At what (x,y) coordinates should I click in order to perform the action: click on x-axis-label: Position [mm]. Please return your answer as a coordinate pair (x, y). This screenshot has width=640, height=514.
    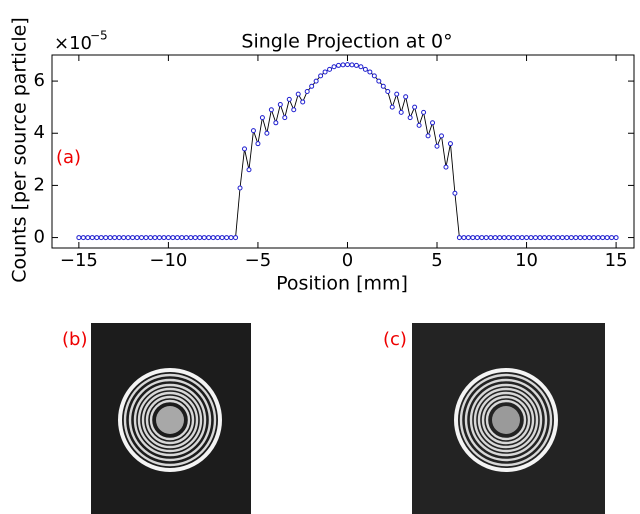
    Looking at the image, I should click on (342, 284).